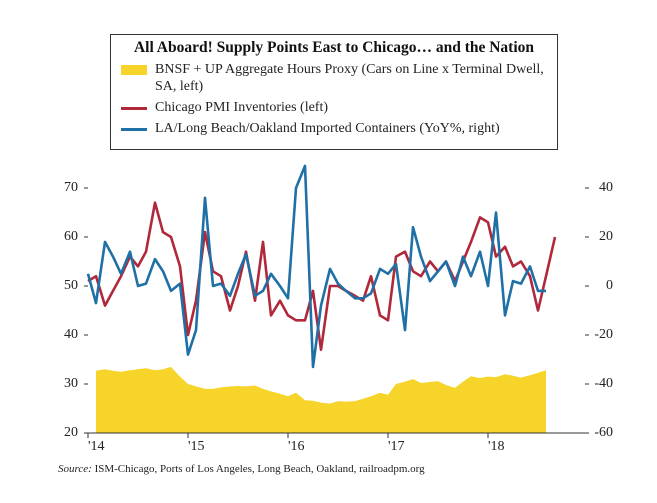  Describe the element at coordinates (606, 187) in the screenshot. I see `y2-tick-label: 40` at that location.